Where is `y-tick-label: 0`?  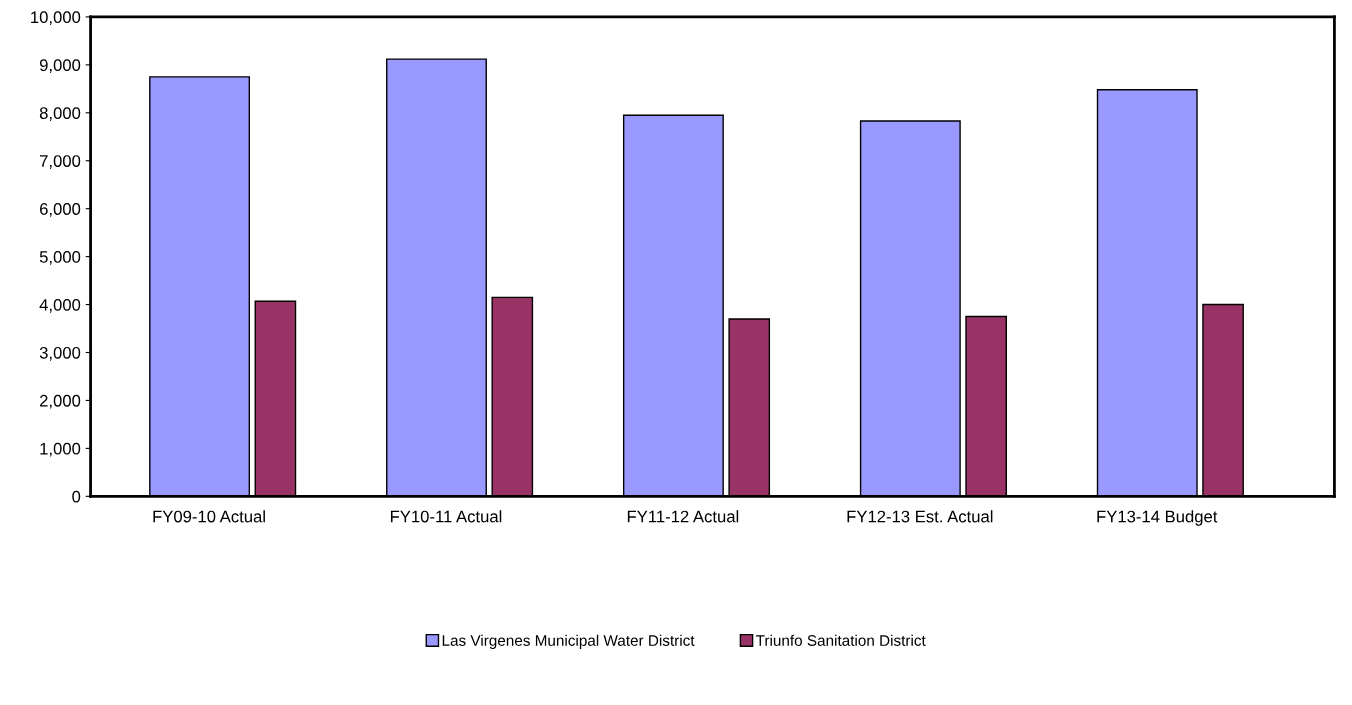
y-tick-label: 0 is located at coordinates (76, 496).